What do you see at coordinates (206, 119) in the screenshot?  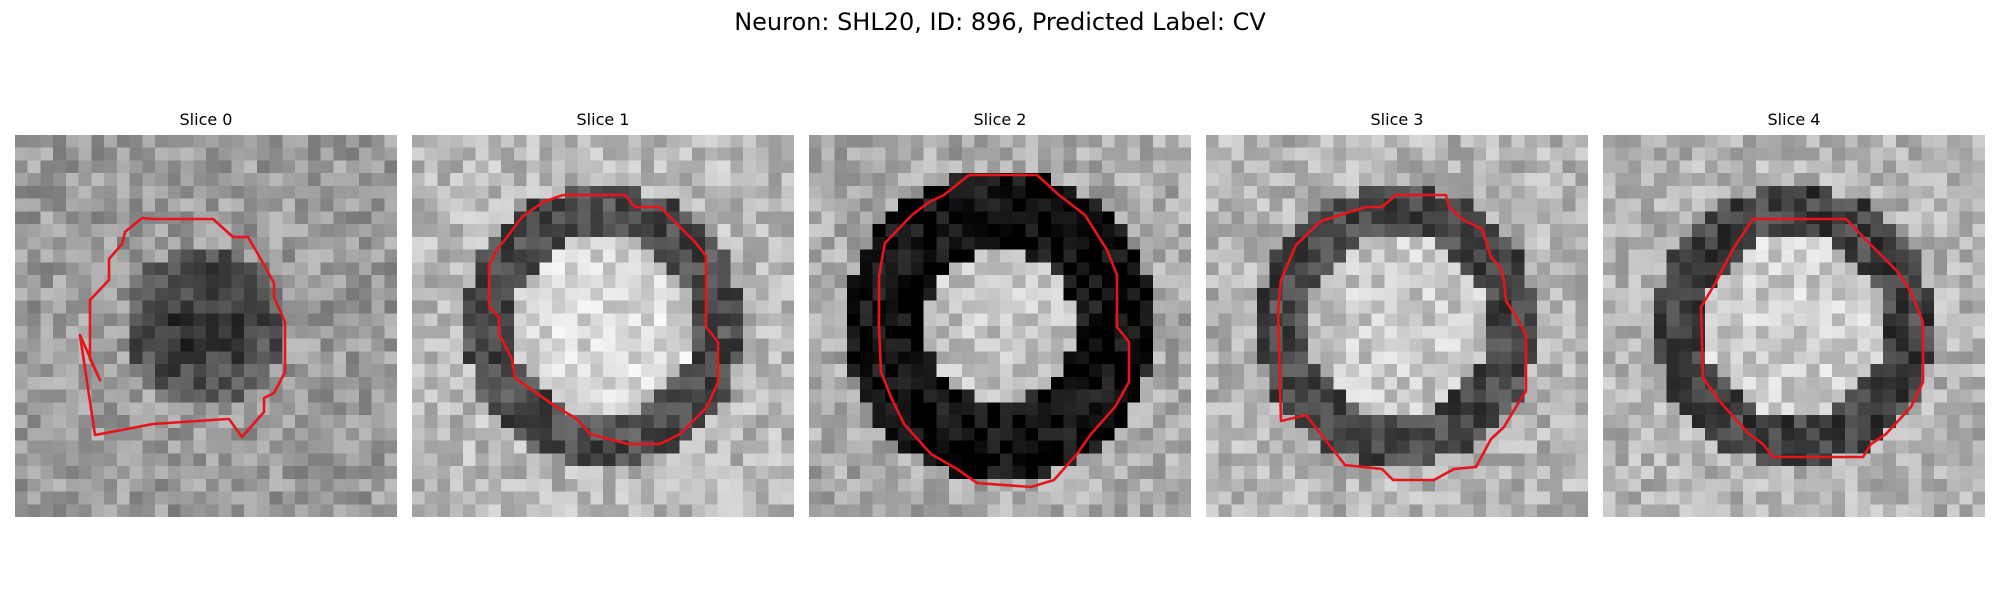 I see `slice-title: Slice 0` at bounding box center [206, 119].